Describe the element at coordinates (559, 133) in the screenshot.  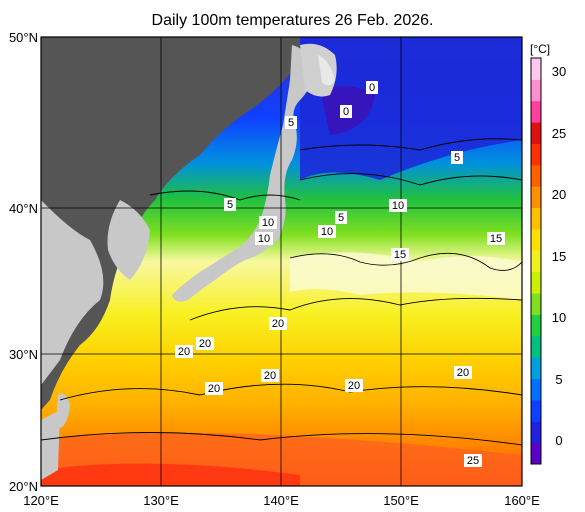
I see `colorbar-tick: 25` at that location.